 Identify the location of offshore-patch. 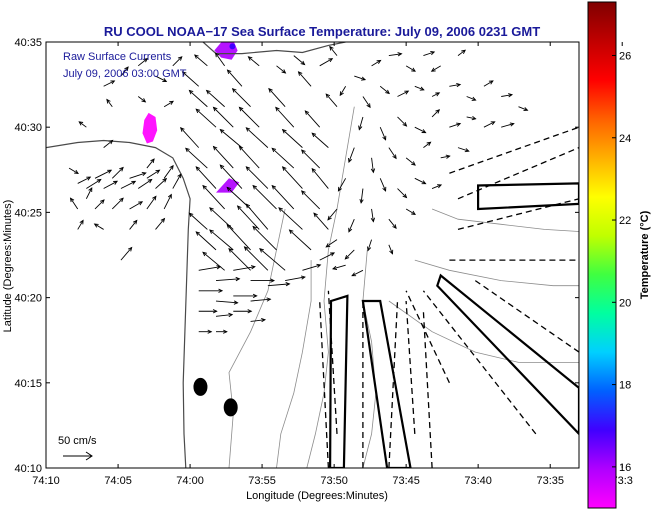
(228, 185).